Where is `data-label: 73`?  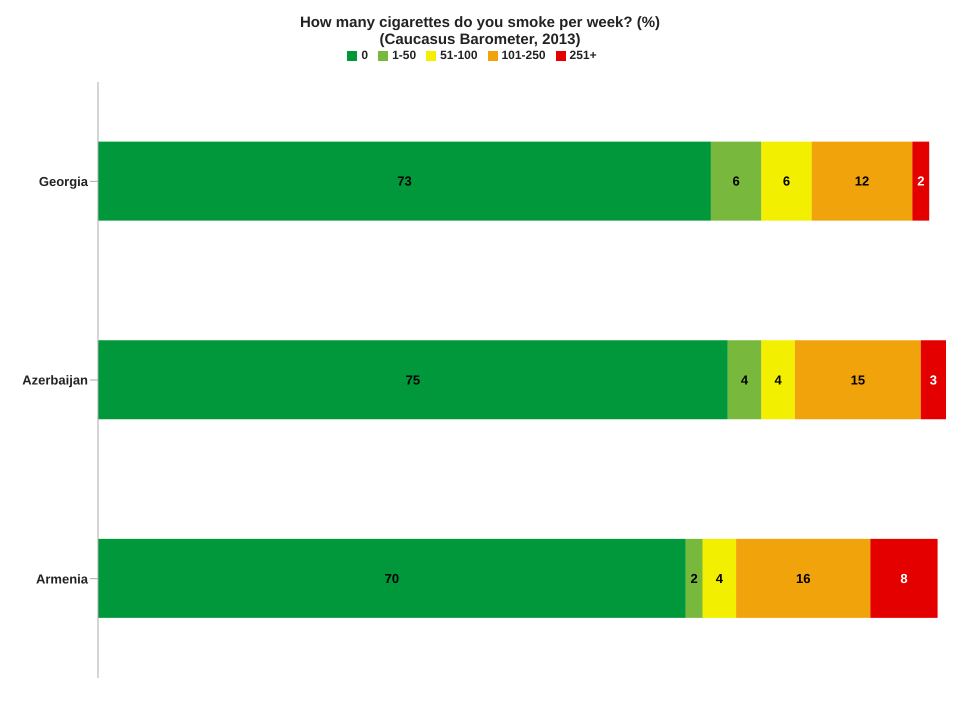 data-label: 73 is located at coordinates (404, 181).